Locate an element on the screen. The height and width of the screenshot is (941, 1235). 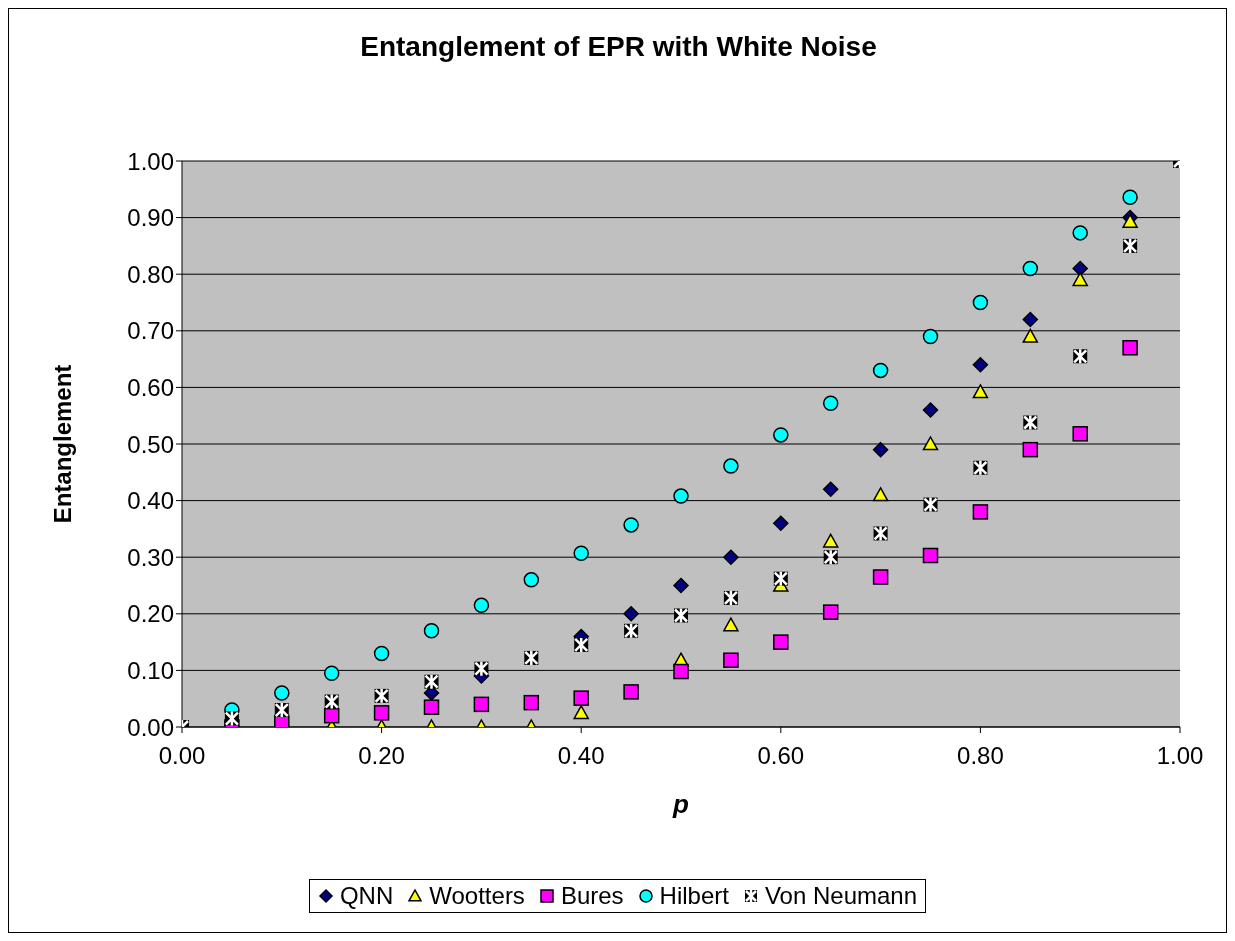
x-tick-label: 0.00 is located at coordinates (182, 756).